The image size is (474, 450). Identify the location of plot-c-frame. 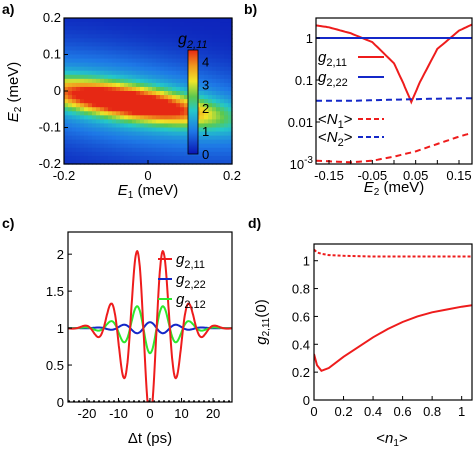
(150, 317).